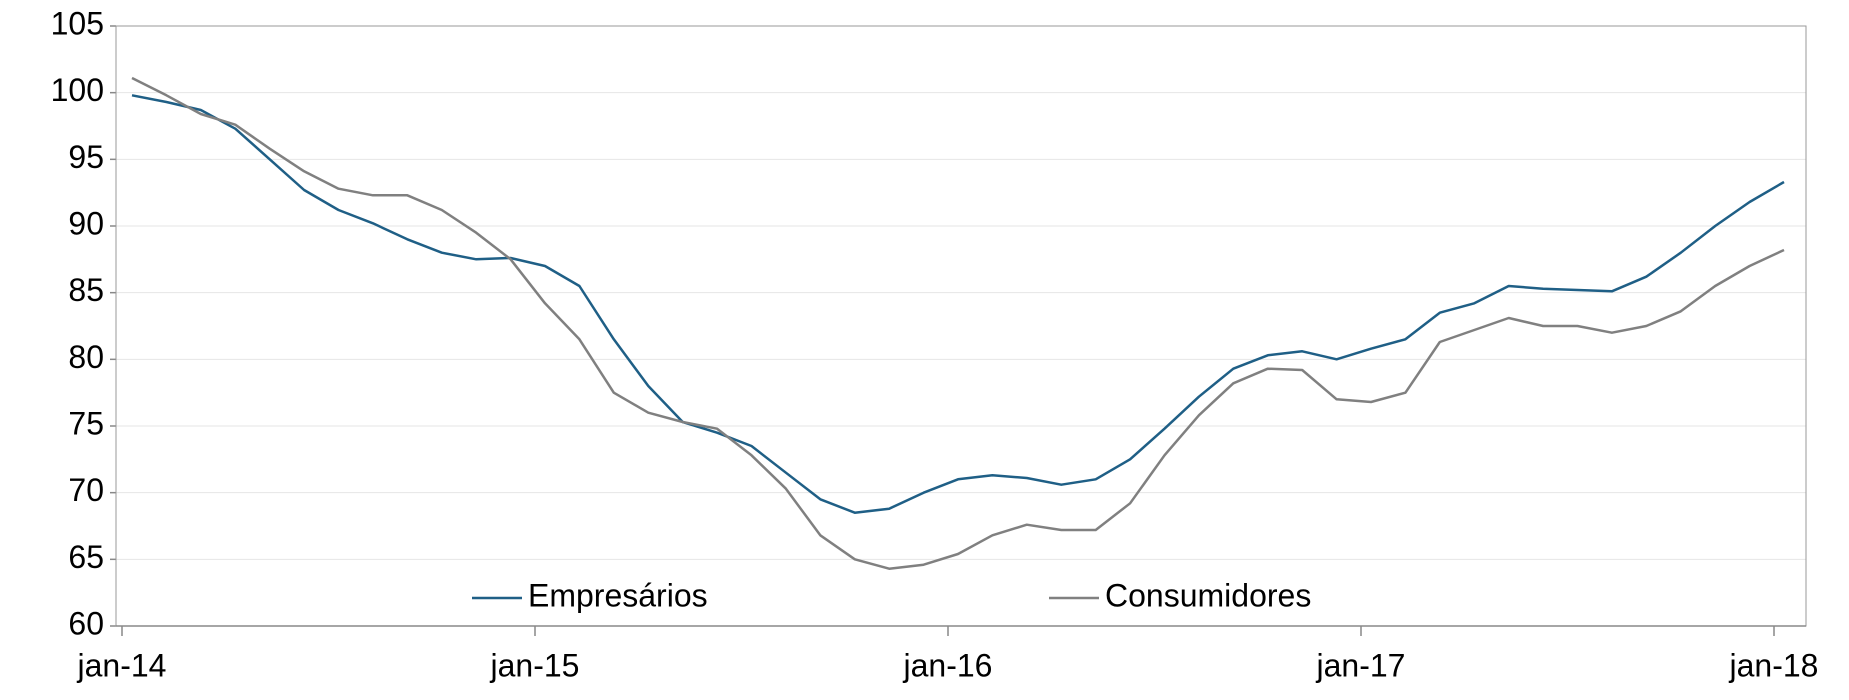 The image size is (1849, 700). Describe the element at coordinates (86, 290) in the screenshot. I see `y-tick-label: 85` at that location.